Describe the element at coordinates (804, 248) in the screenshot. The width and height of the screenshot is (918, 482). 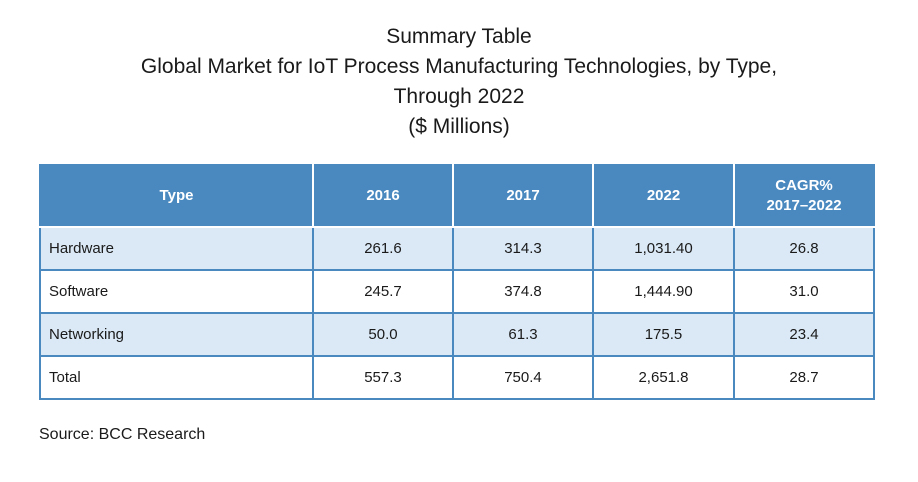
I see `cell-cagr: 26.8` at that location.